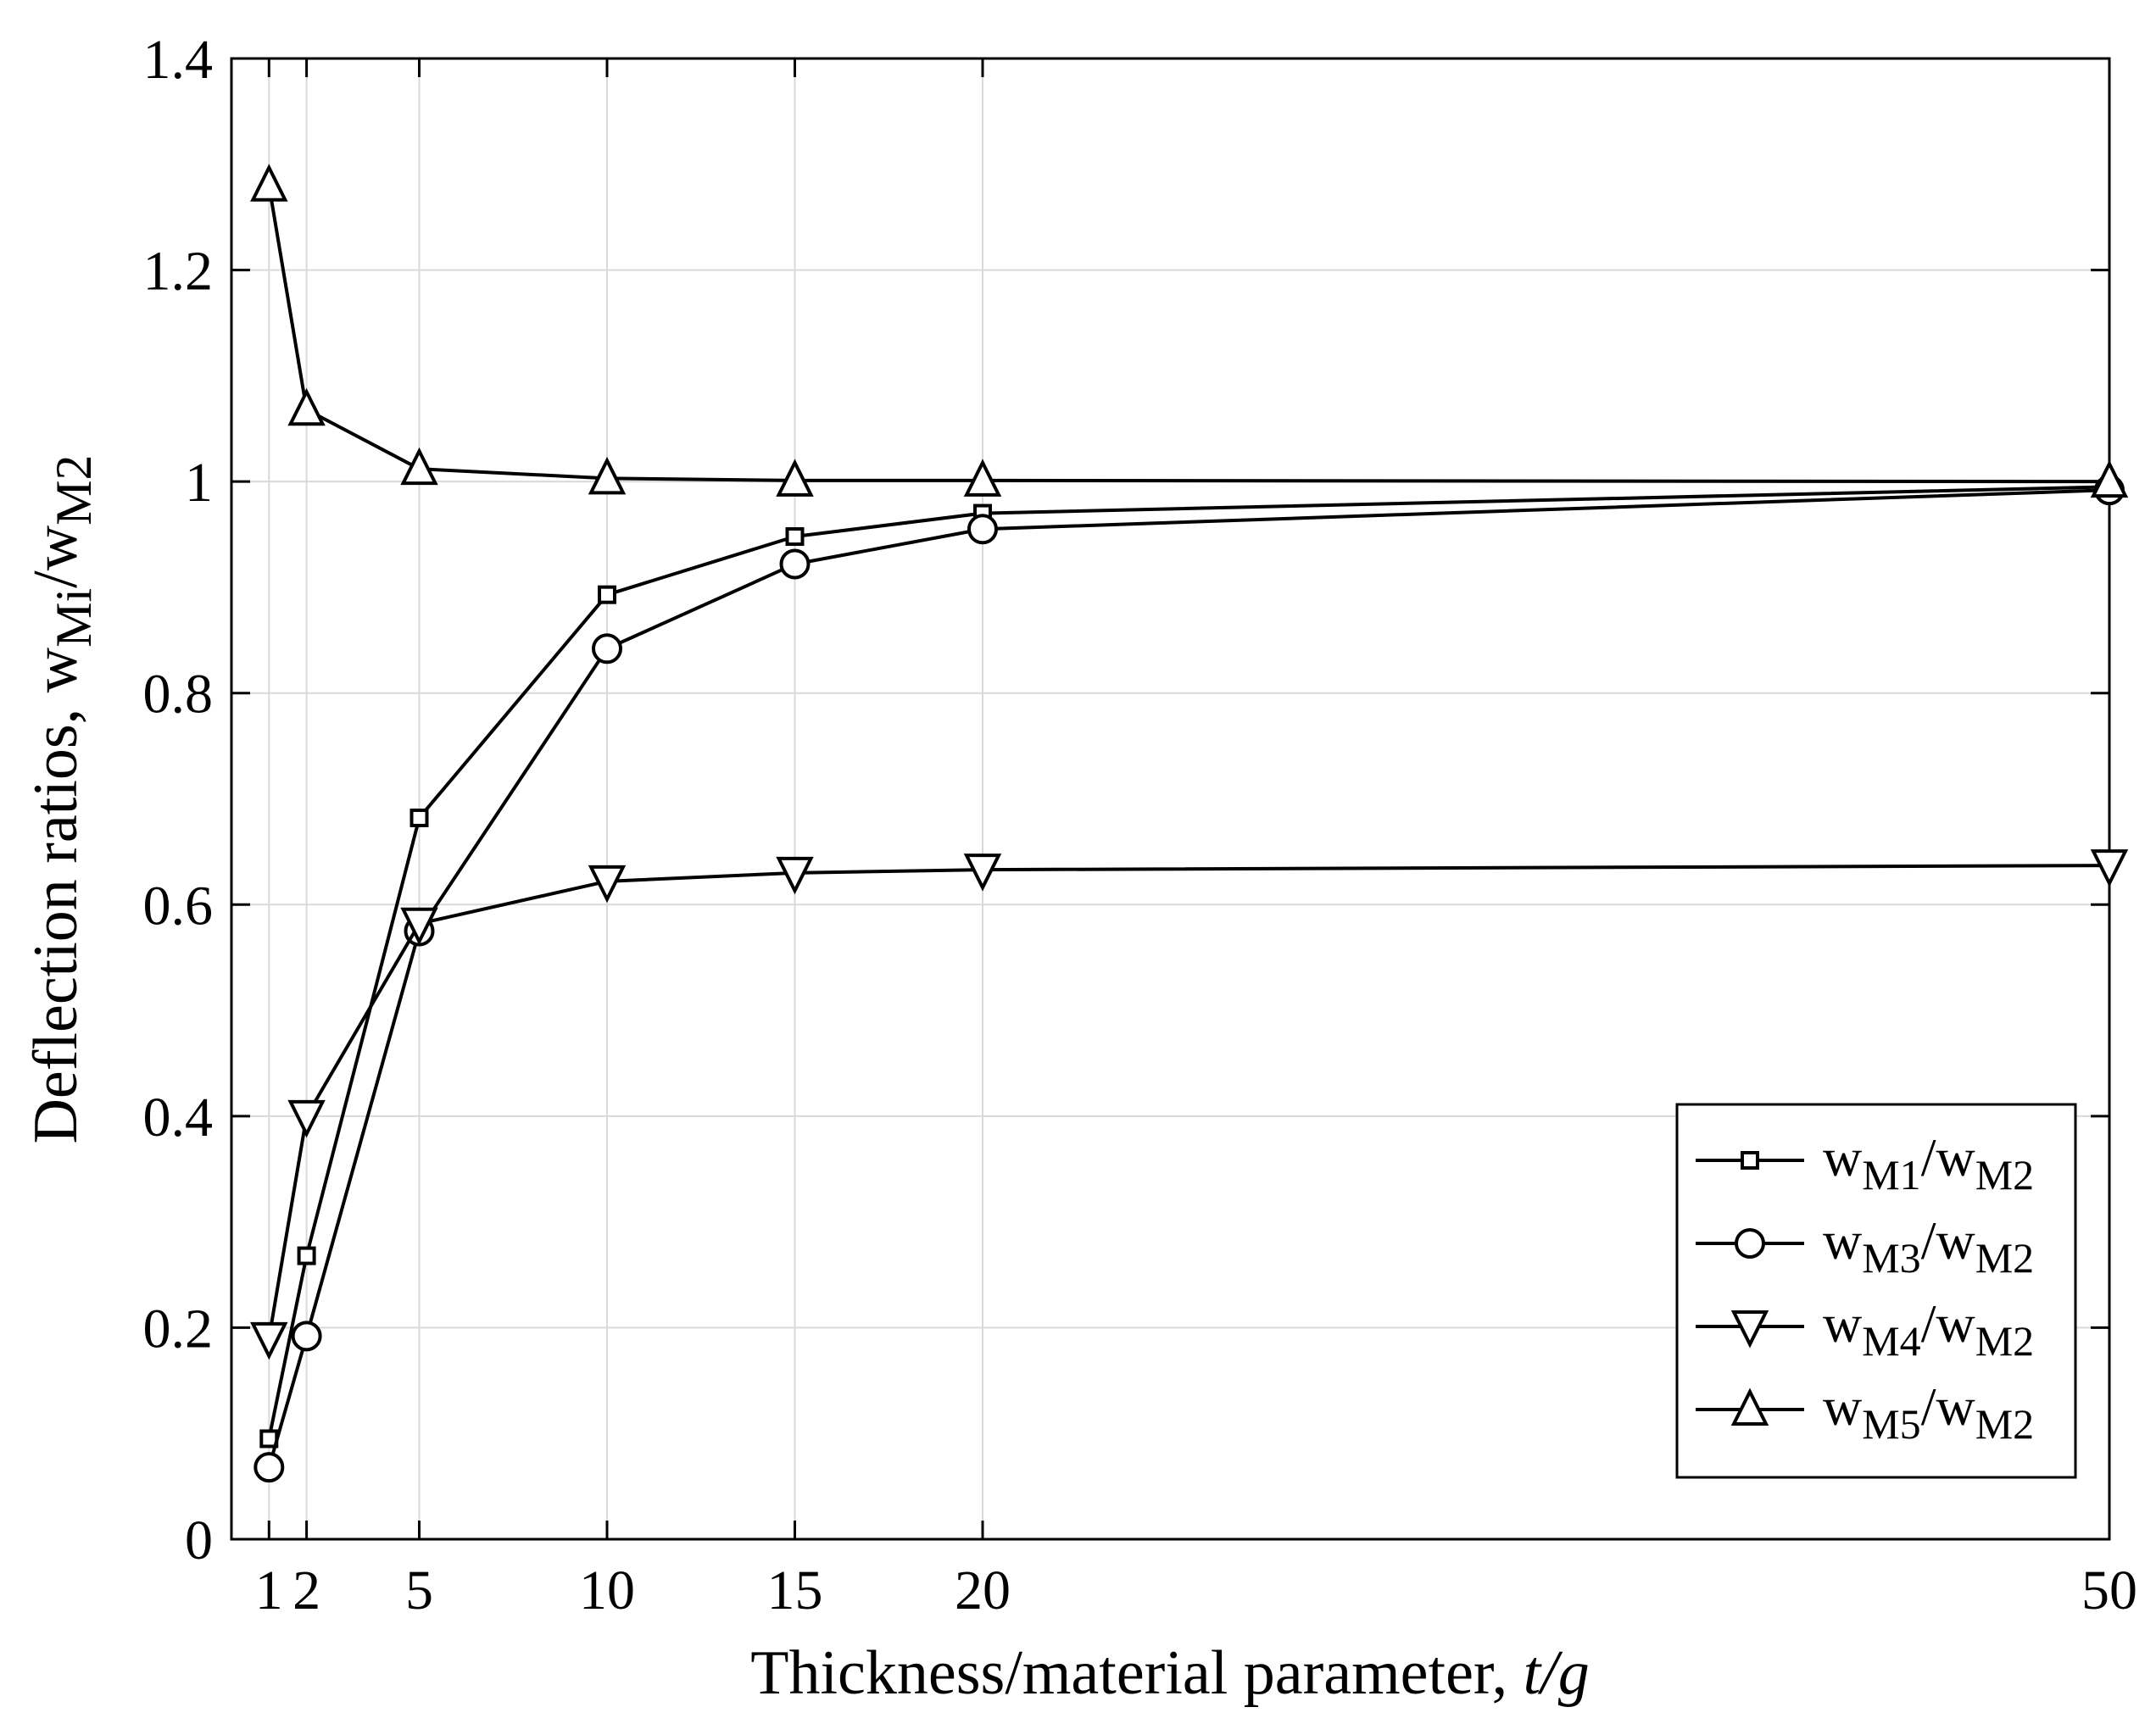  Describe the element at coordinates (1876, 1291) in the screenshot. I see `legend: wM1/wM2 wM3/wM2 wM4/wM2 wM5/wM2` at that location.